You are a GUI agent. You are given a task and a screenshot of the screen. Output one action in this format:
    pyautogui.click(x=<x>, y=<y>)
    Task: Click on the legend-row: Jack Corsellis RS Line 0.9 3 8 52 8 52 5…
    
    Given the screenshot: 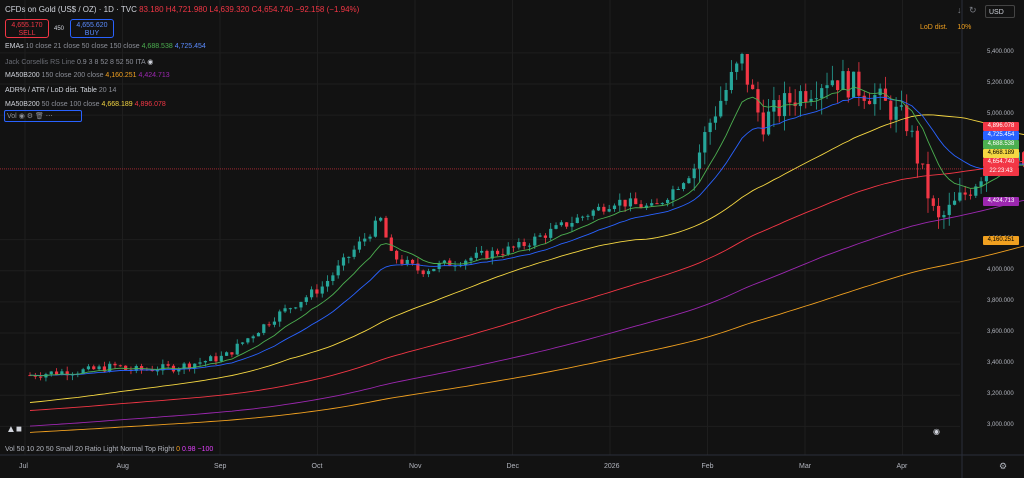 What is the action you would take?
    pyautogui.click(x=79, y=62)
    